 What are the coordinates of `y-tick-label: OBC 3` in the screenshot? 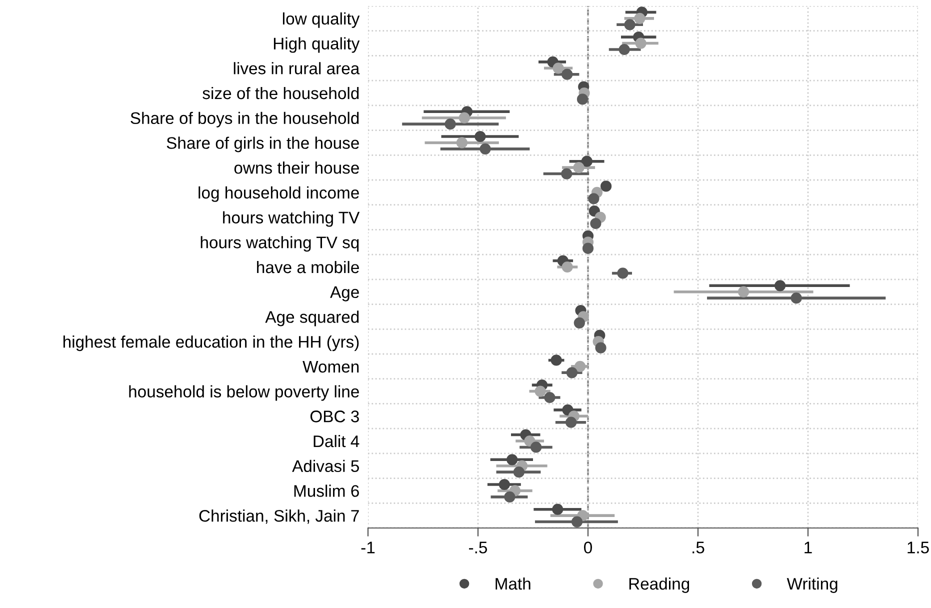 It's located at (334, 416).